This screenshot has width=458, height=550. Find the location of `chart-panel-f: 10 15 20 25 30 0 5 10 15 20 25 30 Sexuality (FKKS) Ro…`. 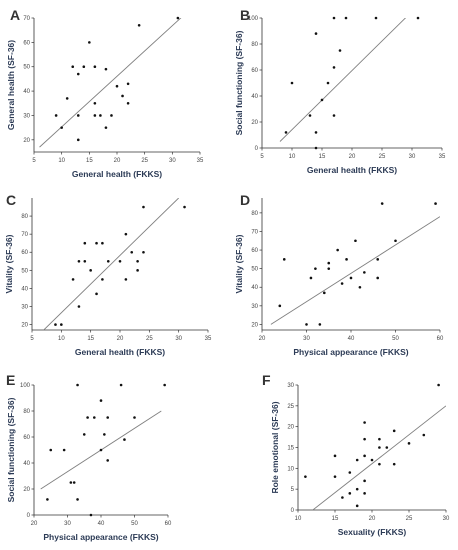

chart-panel-f: 10 15 20 25 30 0 5 10 15 20 25 30 Sexuality (FKKS) Ro… is located at coordinates (356, 454).